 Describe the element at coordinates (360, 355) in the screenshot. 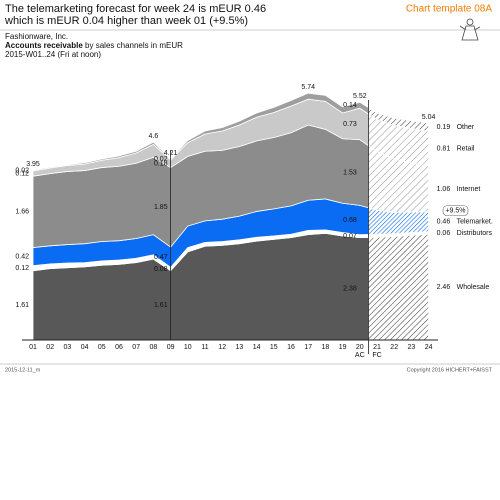

I see `ac-label: AC` at that location.